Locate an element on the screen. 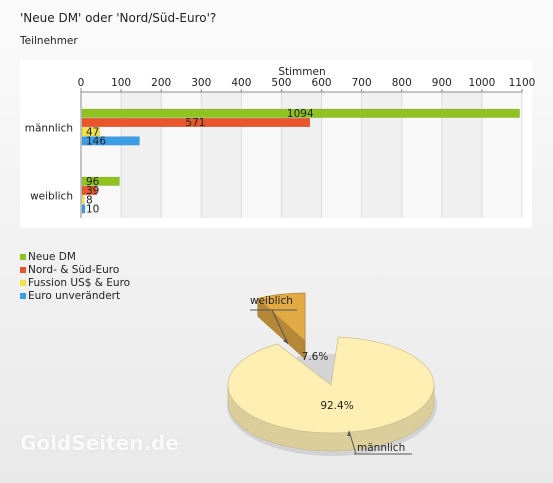 The height and width of the screenshot is (483, 553). page-subtitle: Teilnehmer is located at coordinates (49, 41).